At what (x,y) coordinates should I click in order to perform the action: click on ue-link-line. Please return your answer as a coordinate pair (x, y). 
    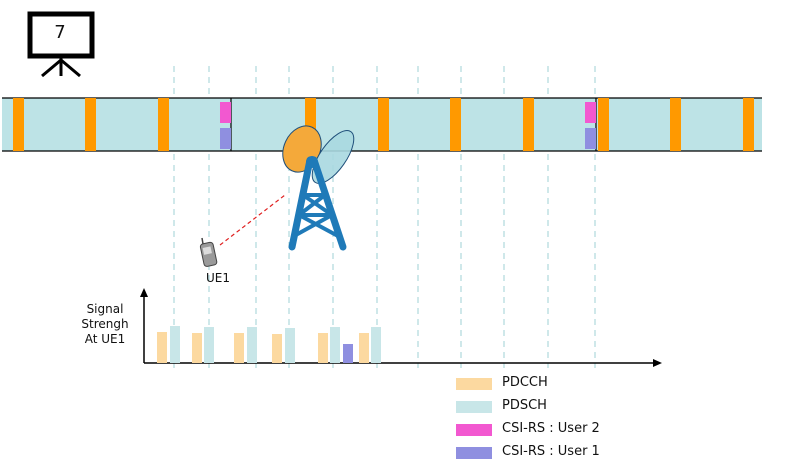
    Looking at the image, I should click on (252, 220).